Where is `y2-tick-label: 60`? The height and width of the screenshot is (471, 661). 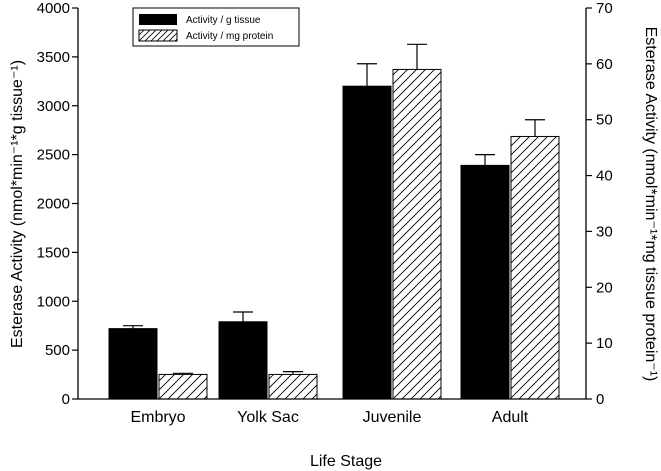 y2-tick-label: 60 is located at coordinates (604, 64).